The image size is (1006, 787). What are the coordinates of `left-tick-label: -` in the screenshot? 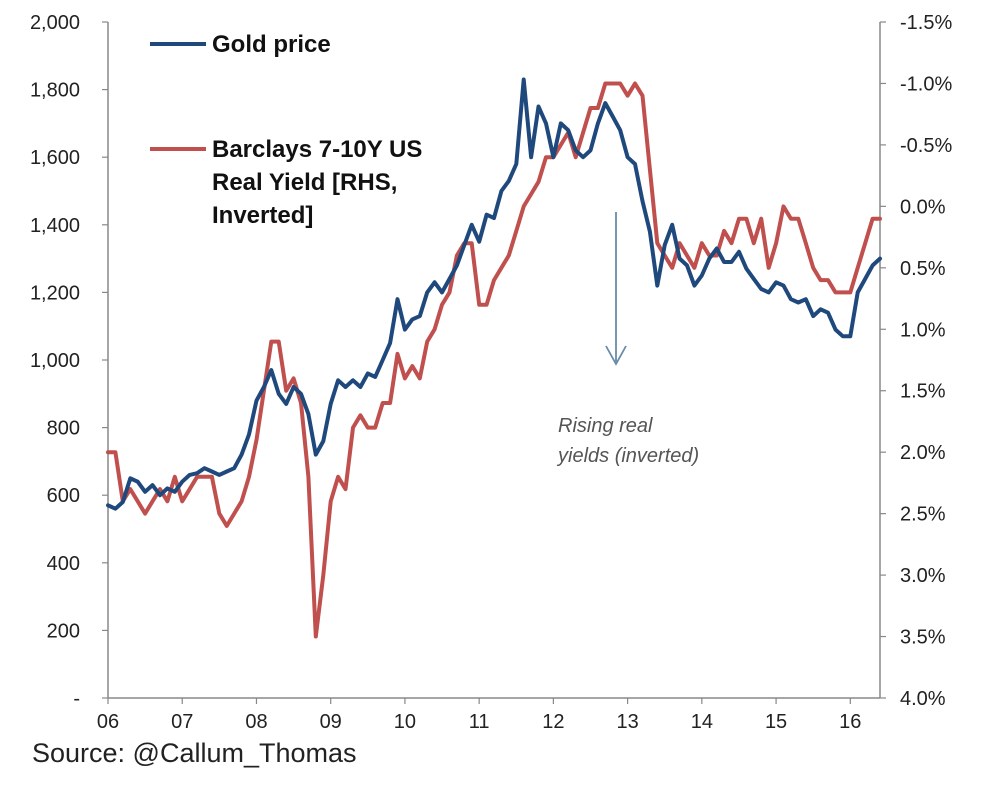 It's located at (76, 699).